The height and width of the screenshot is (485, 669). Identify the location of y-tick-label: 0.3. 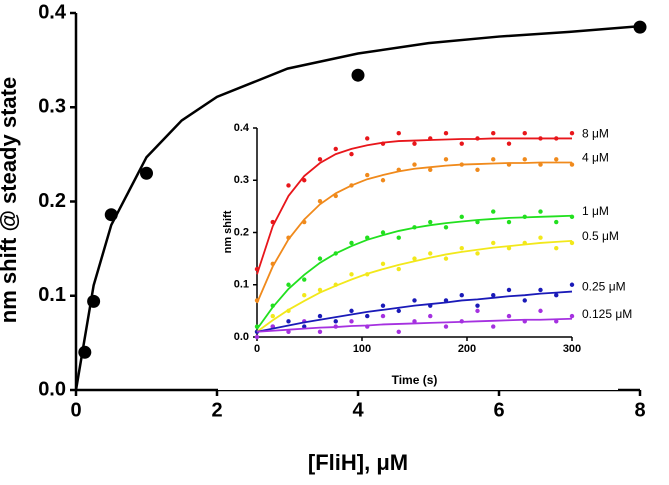
(52, 107).